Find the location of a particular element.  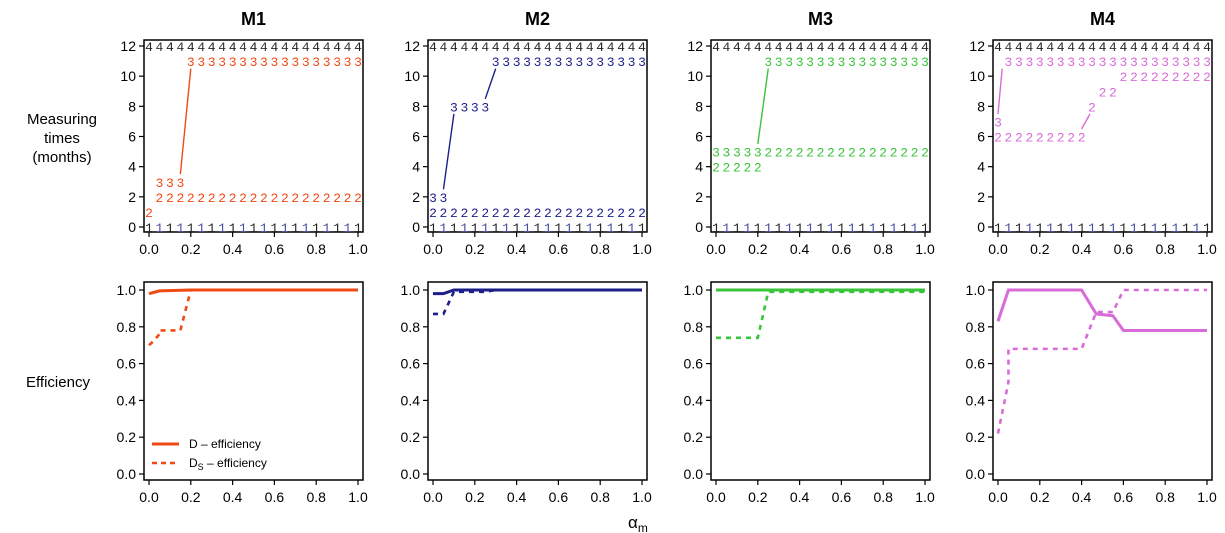

y-tick-label: 0 is located at coordinates (699, 227).